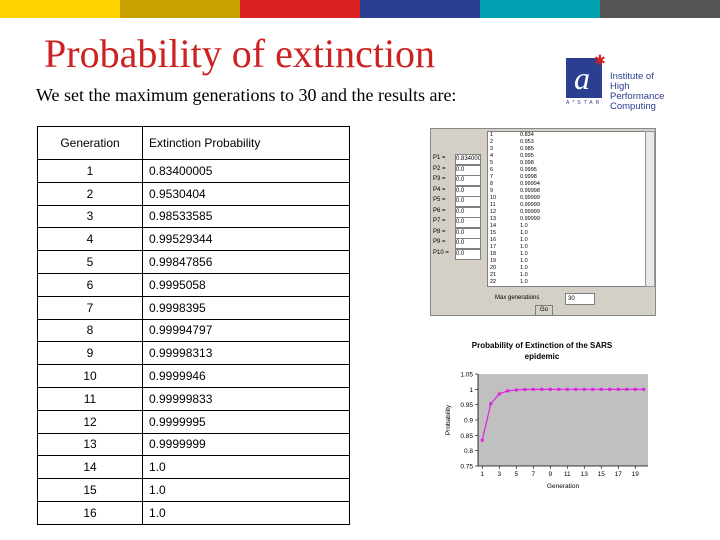  I want to click on generation-cell: 1, so click(90, 171).